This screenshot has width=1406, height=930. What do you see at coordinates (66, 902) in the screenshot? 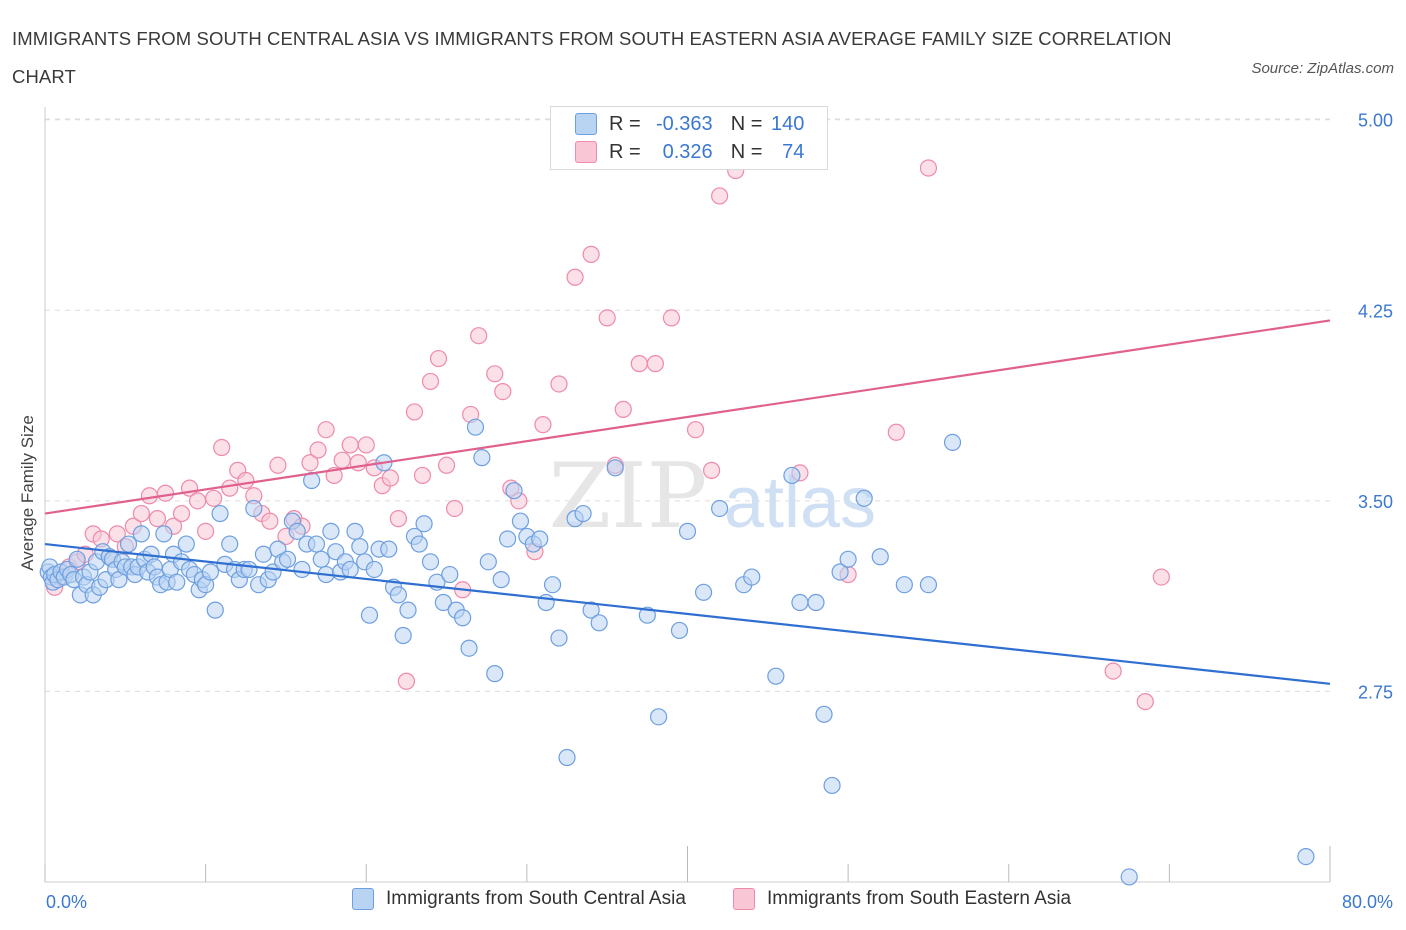
I see `x-tick-label-min: 0.0%` at bounding box center [66, 902].